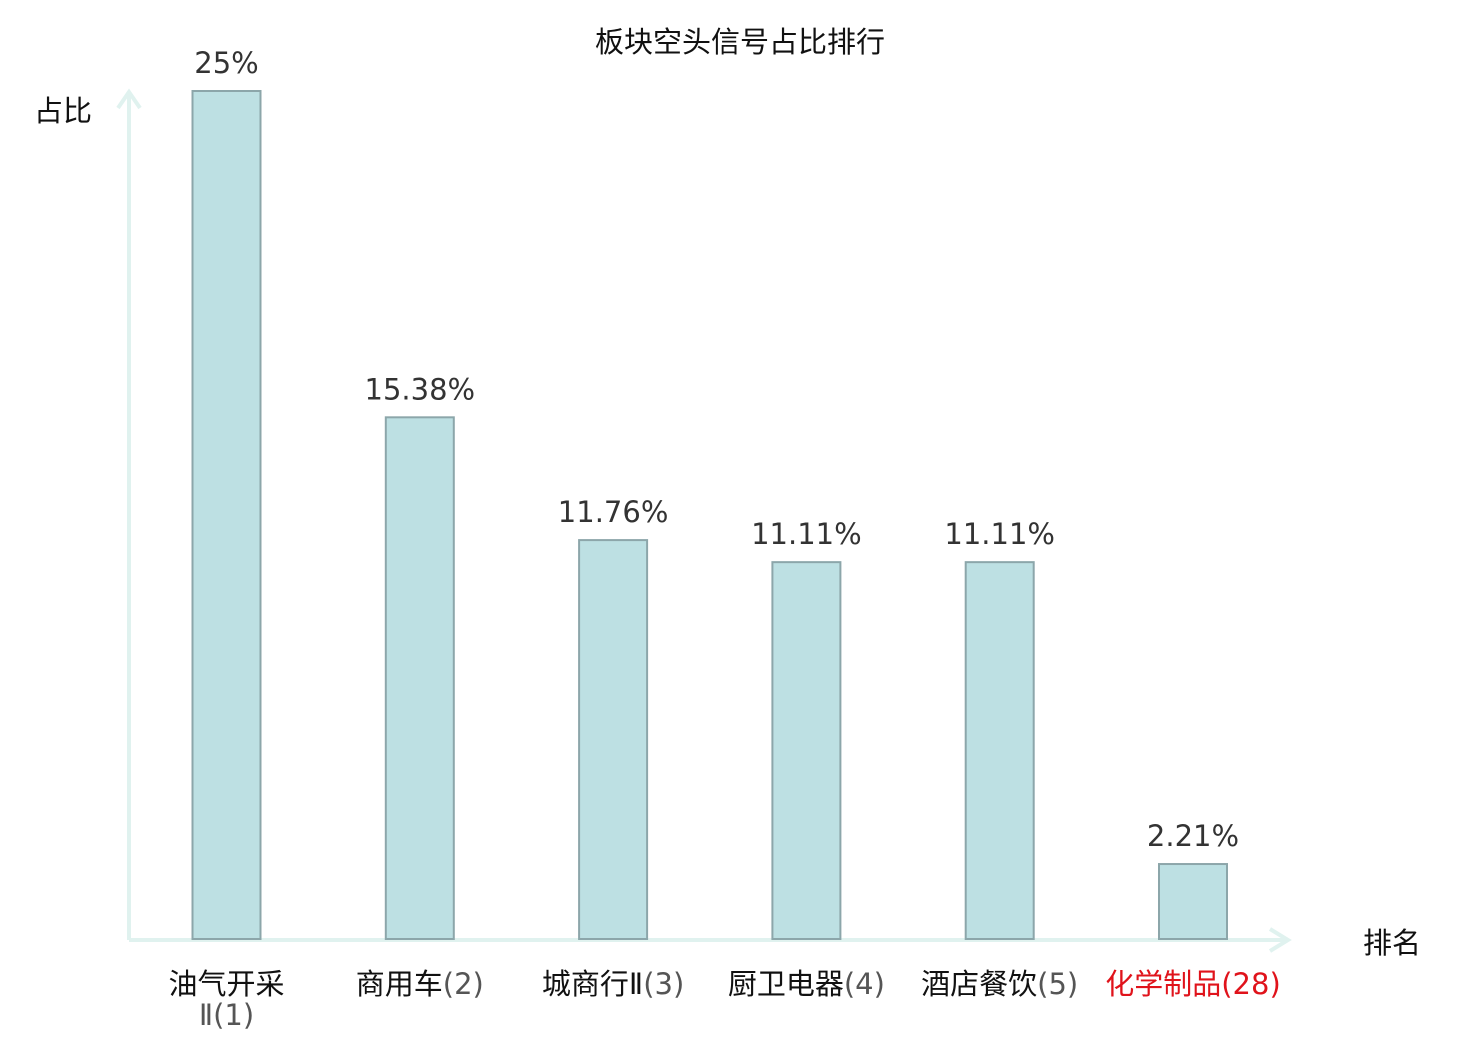  Describe the element at coordinates (226, 984) in the screenshot. I see `x-tick-label: 油气开采` at that location.